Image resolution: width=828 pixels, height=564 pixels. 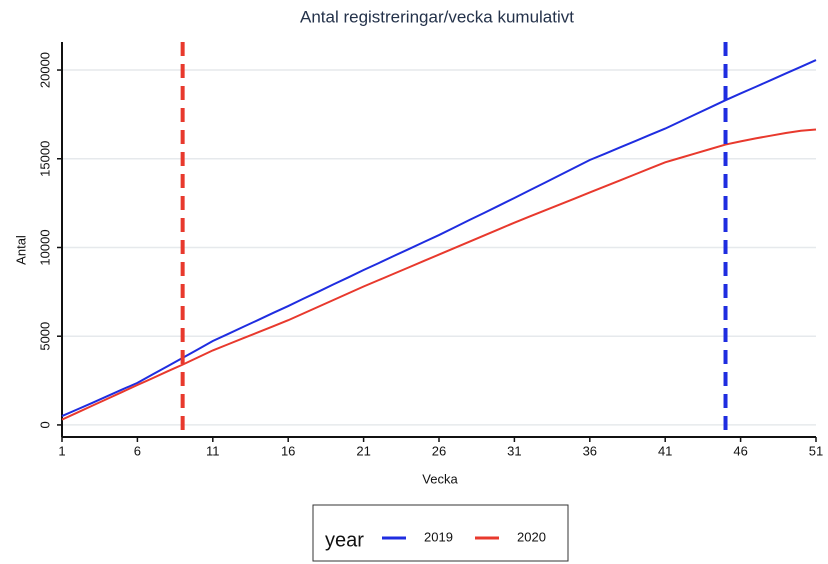 I want to click on y-axis-label: Antal, so click(x=20, y=250).